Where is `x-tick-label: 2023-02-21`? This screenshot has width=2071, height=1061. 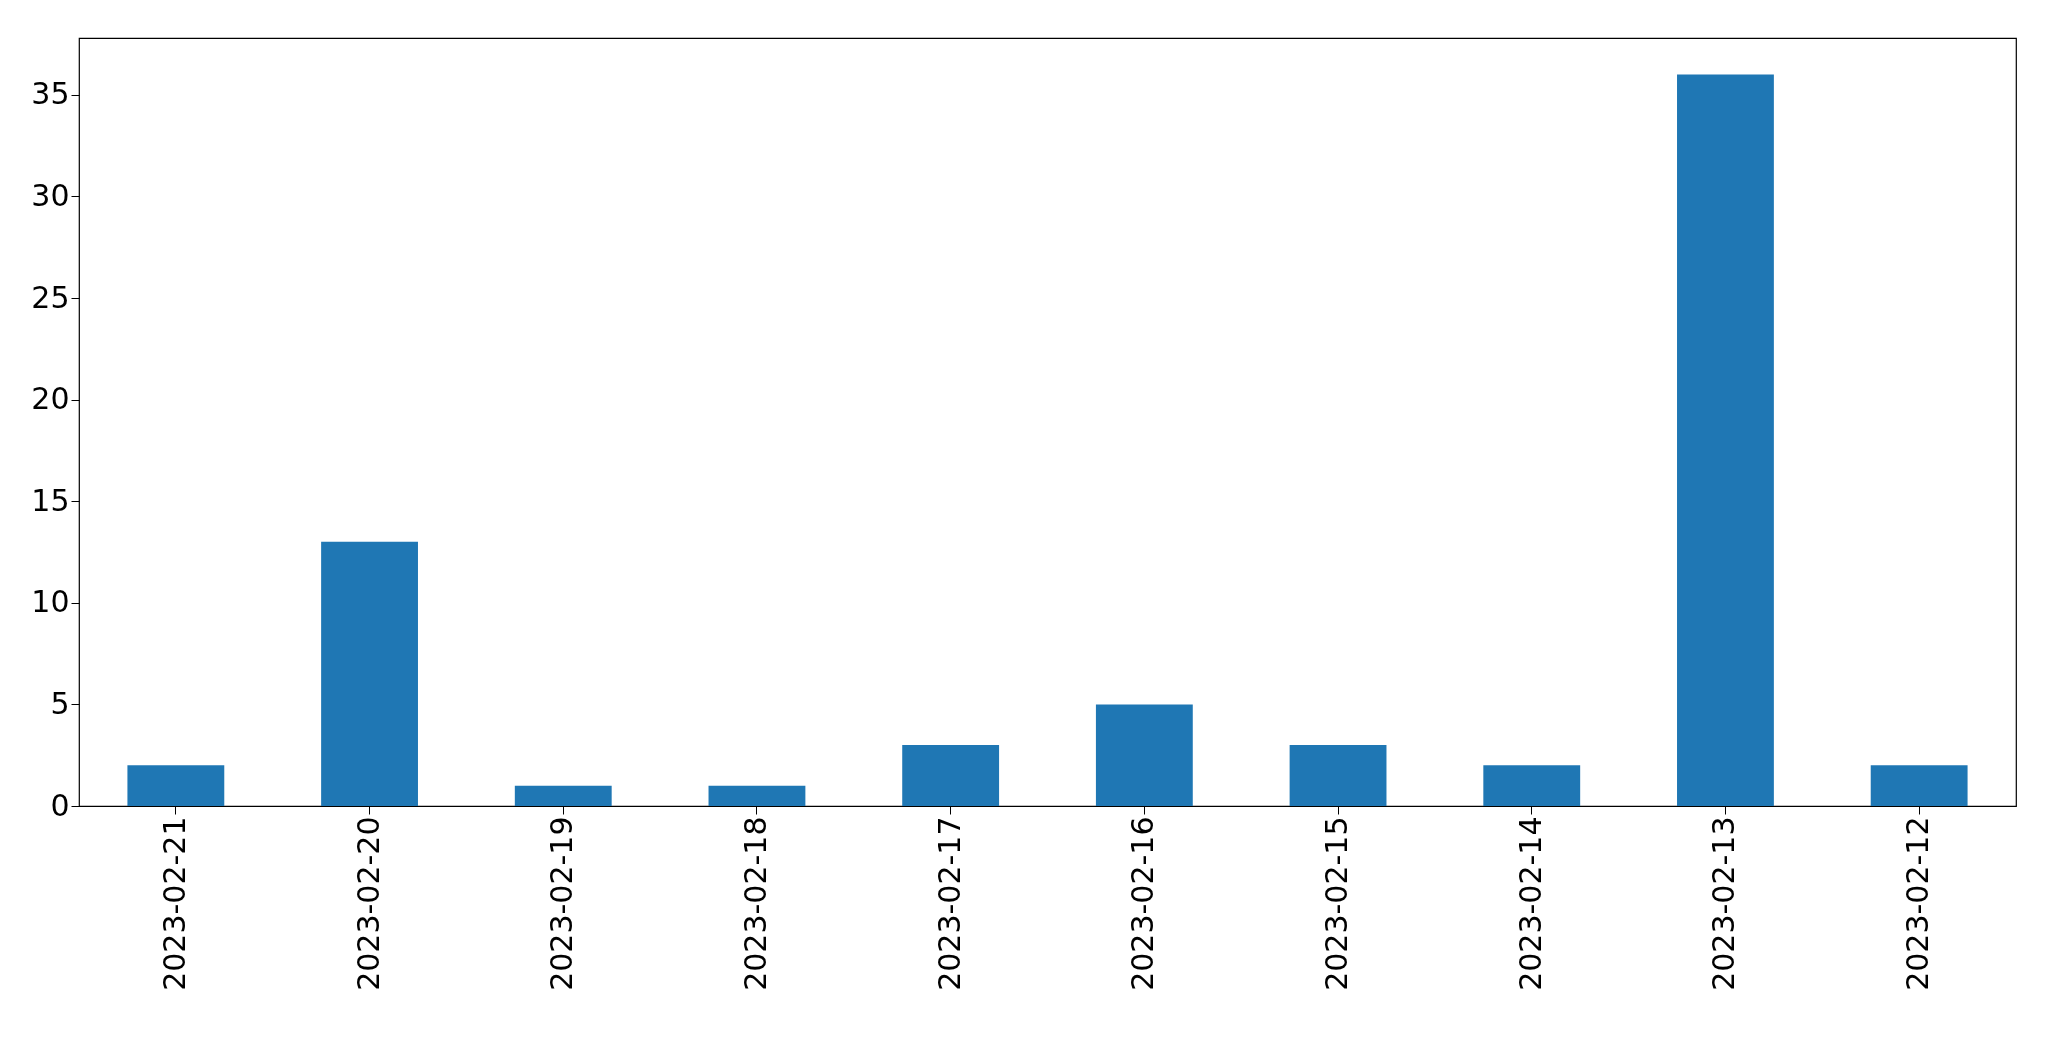 x-tick-label: 2023-02-21 is located at coordinates (174, 903).